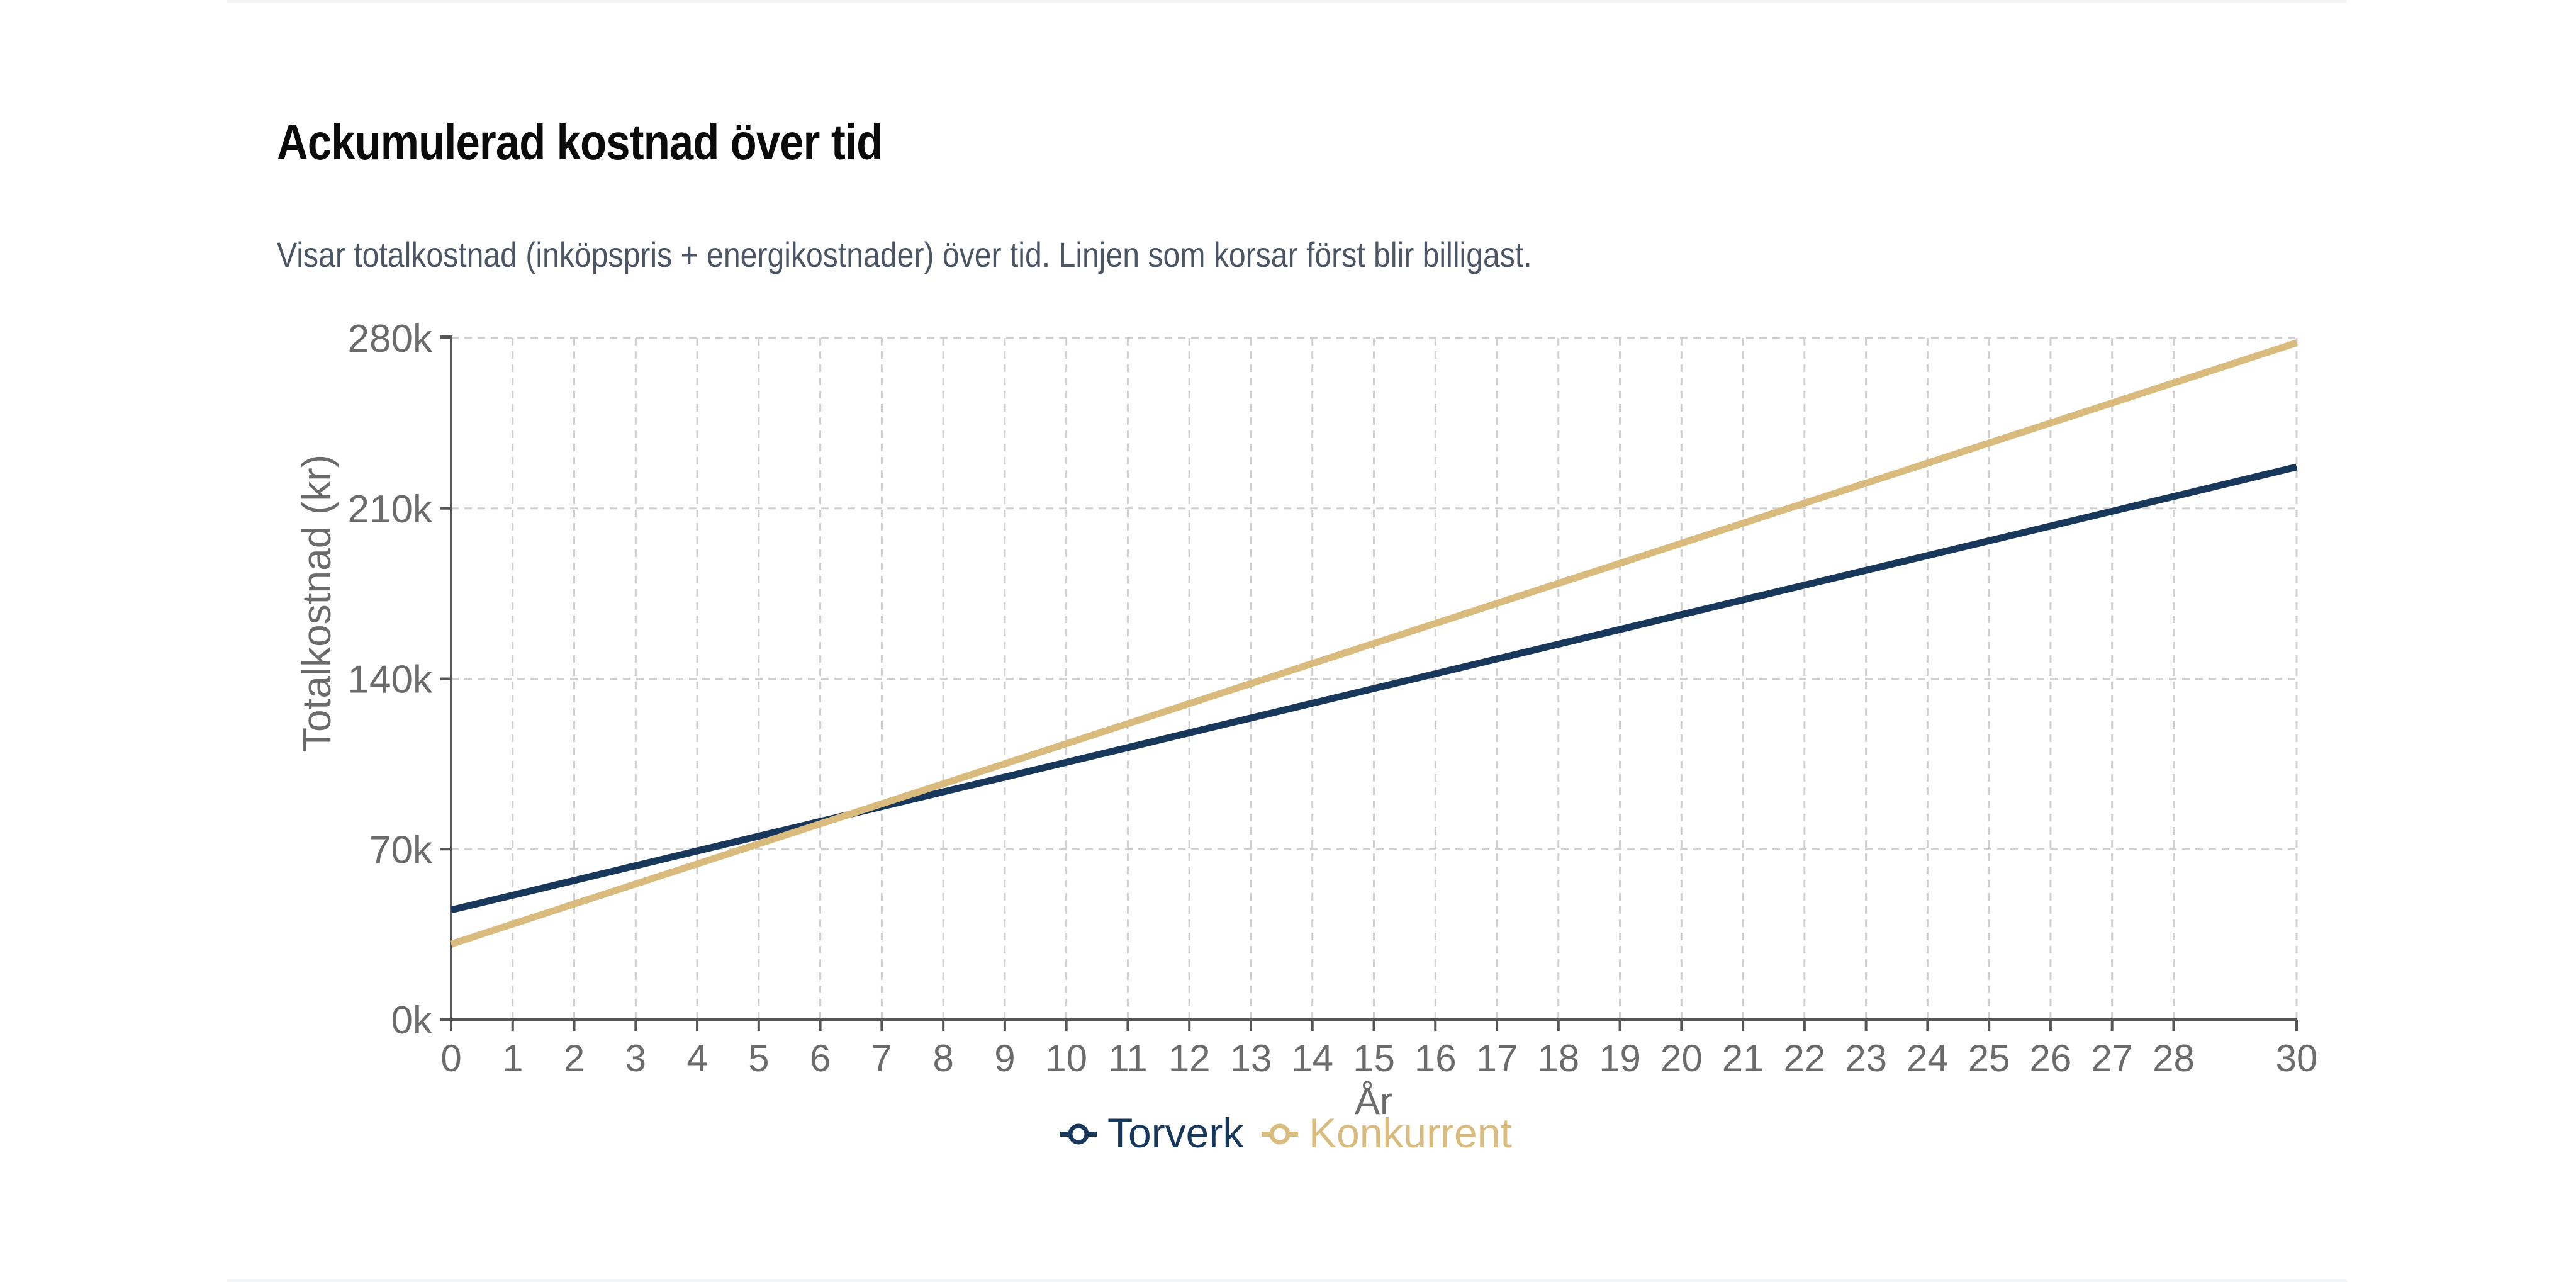 This screenshot has width=2576, height=1282. What do you see at coordinates (1004, 1058) in the screenshot?
I see `x-tick-label: 9` at bounding box center [1004, 1058].